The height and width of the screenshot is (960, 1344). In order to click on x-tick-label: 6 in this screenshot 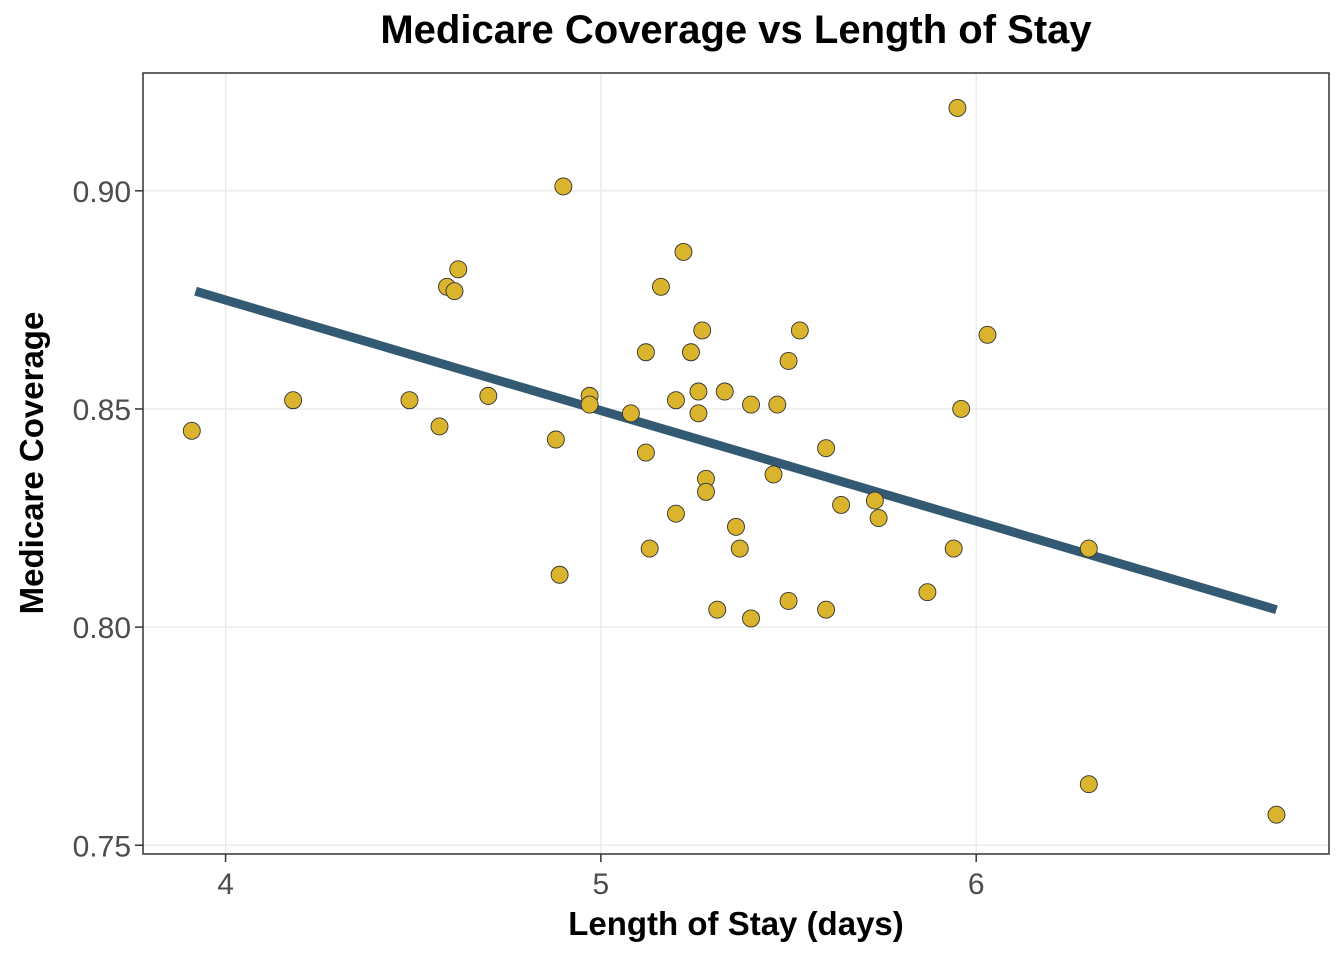, I will do `click(976, 884)`.